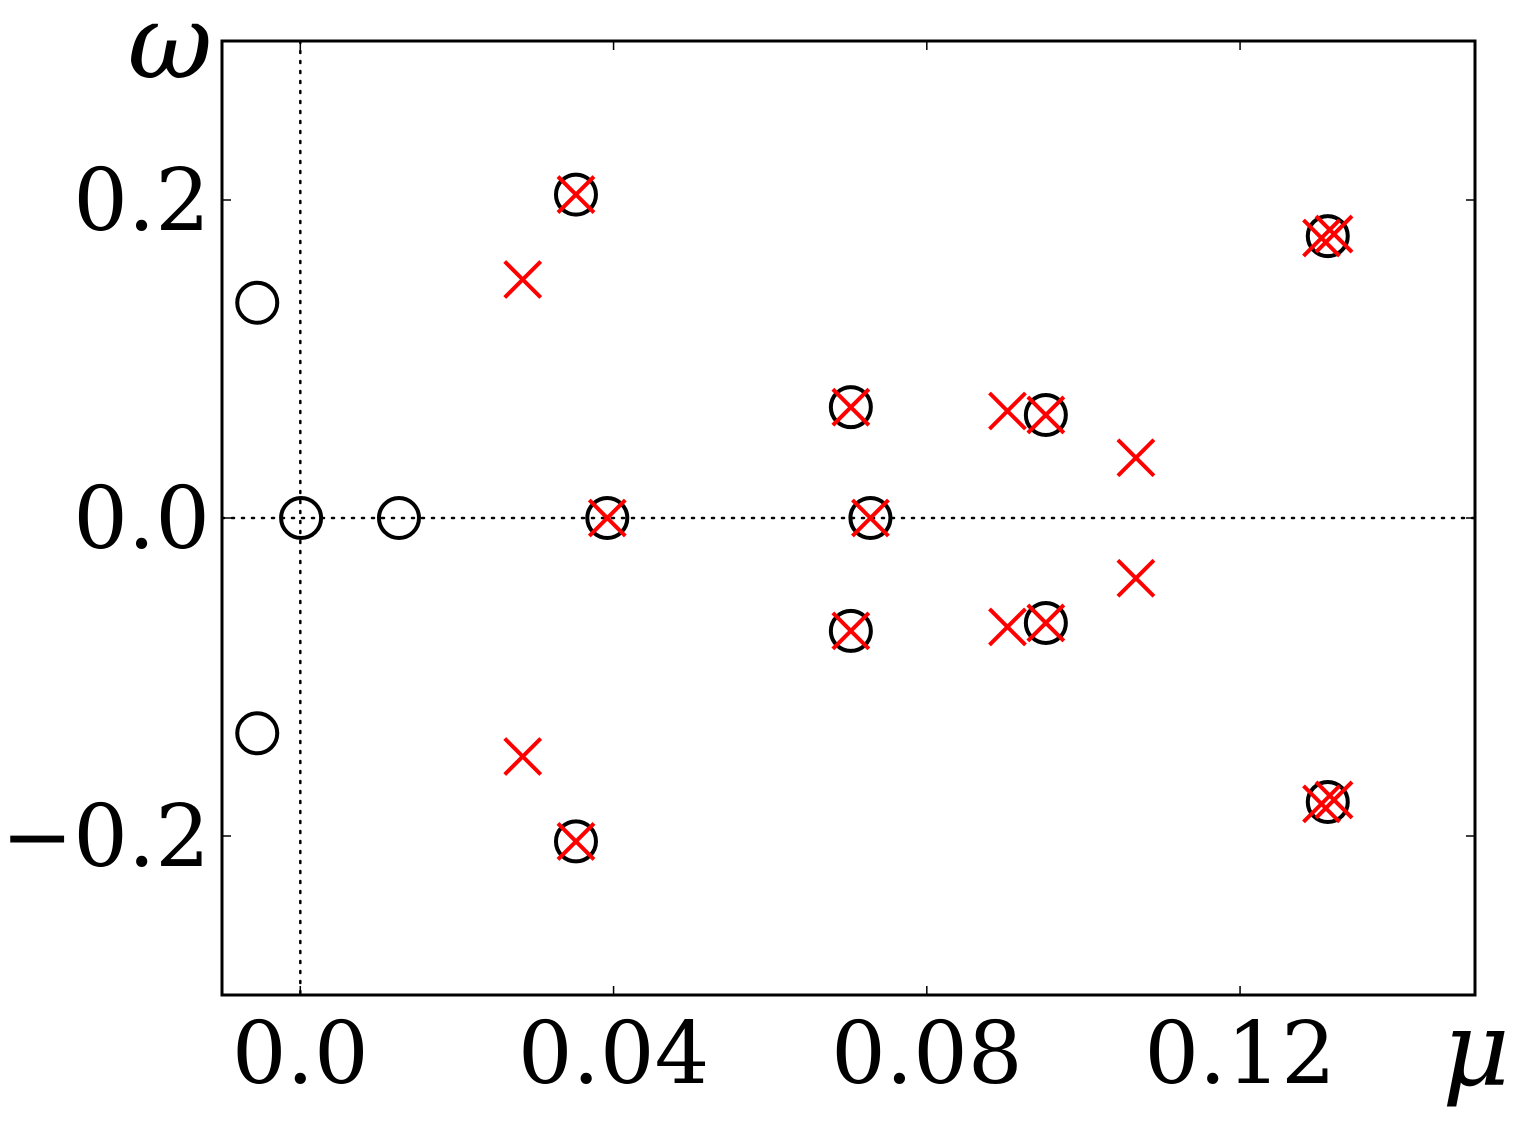 This screenshot has width=1514, height=1124. Describe the element at coordinates (170, 51) in the screenshot. I see `y-axis-label: ω` at that location.